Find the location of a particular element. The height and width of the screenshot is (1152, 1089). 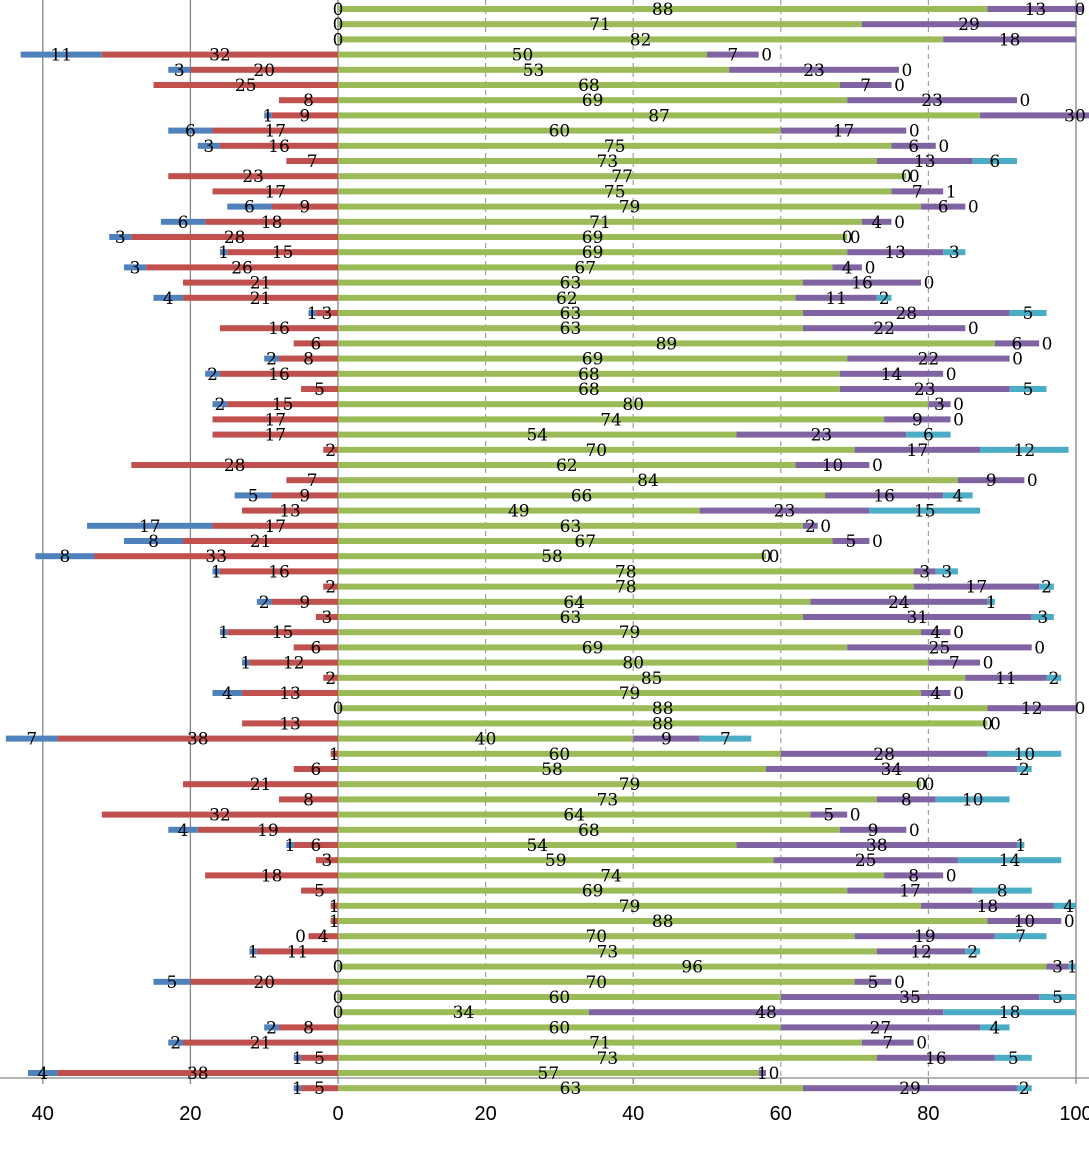

data-label-neg-inner: 38 is located at coordinates (198, 1074).